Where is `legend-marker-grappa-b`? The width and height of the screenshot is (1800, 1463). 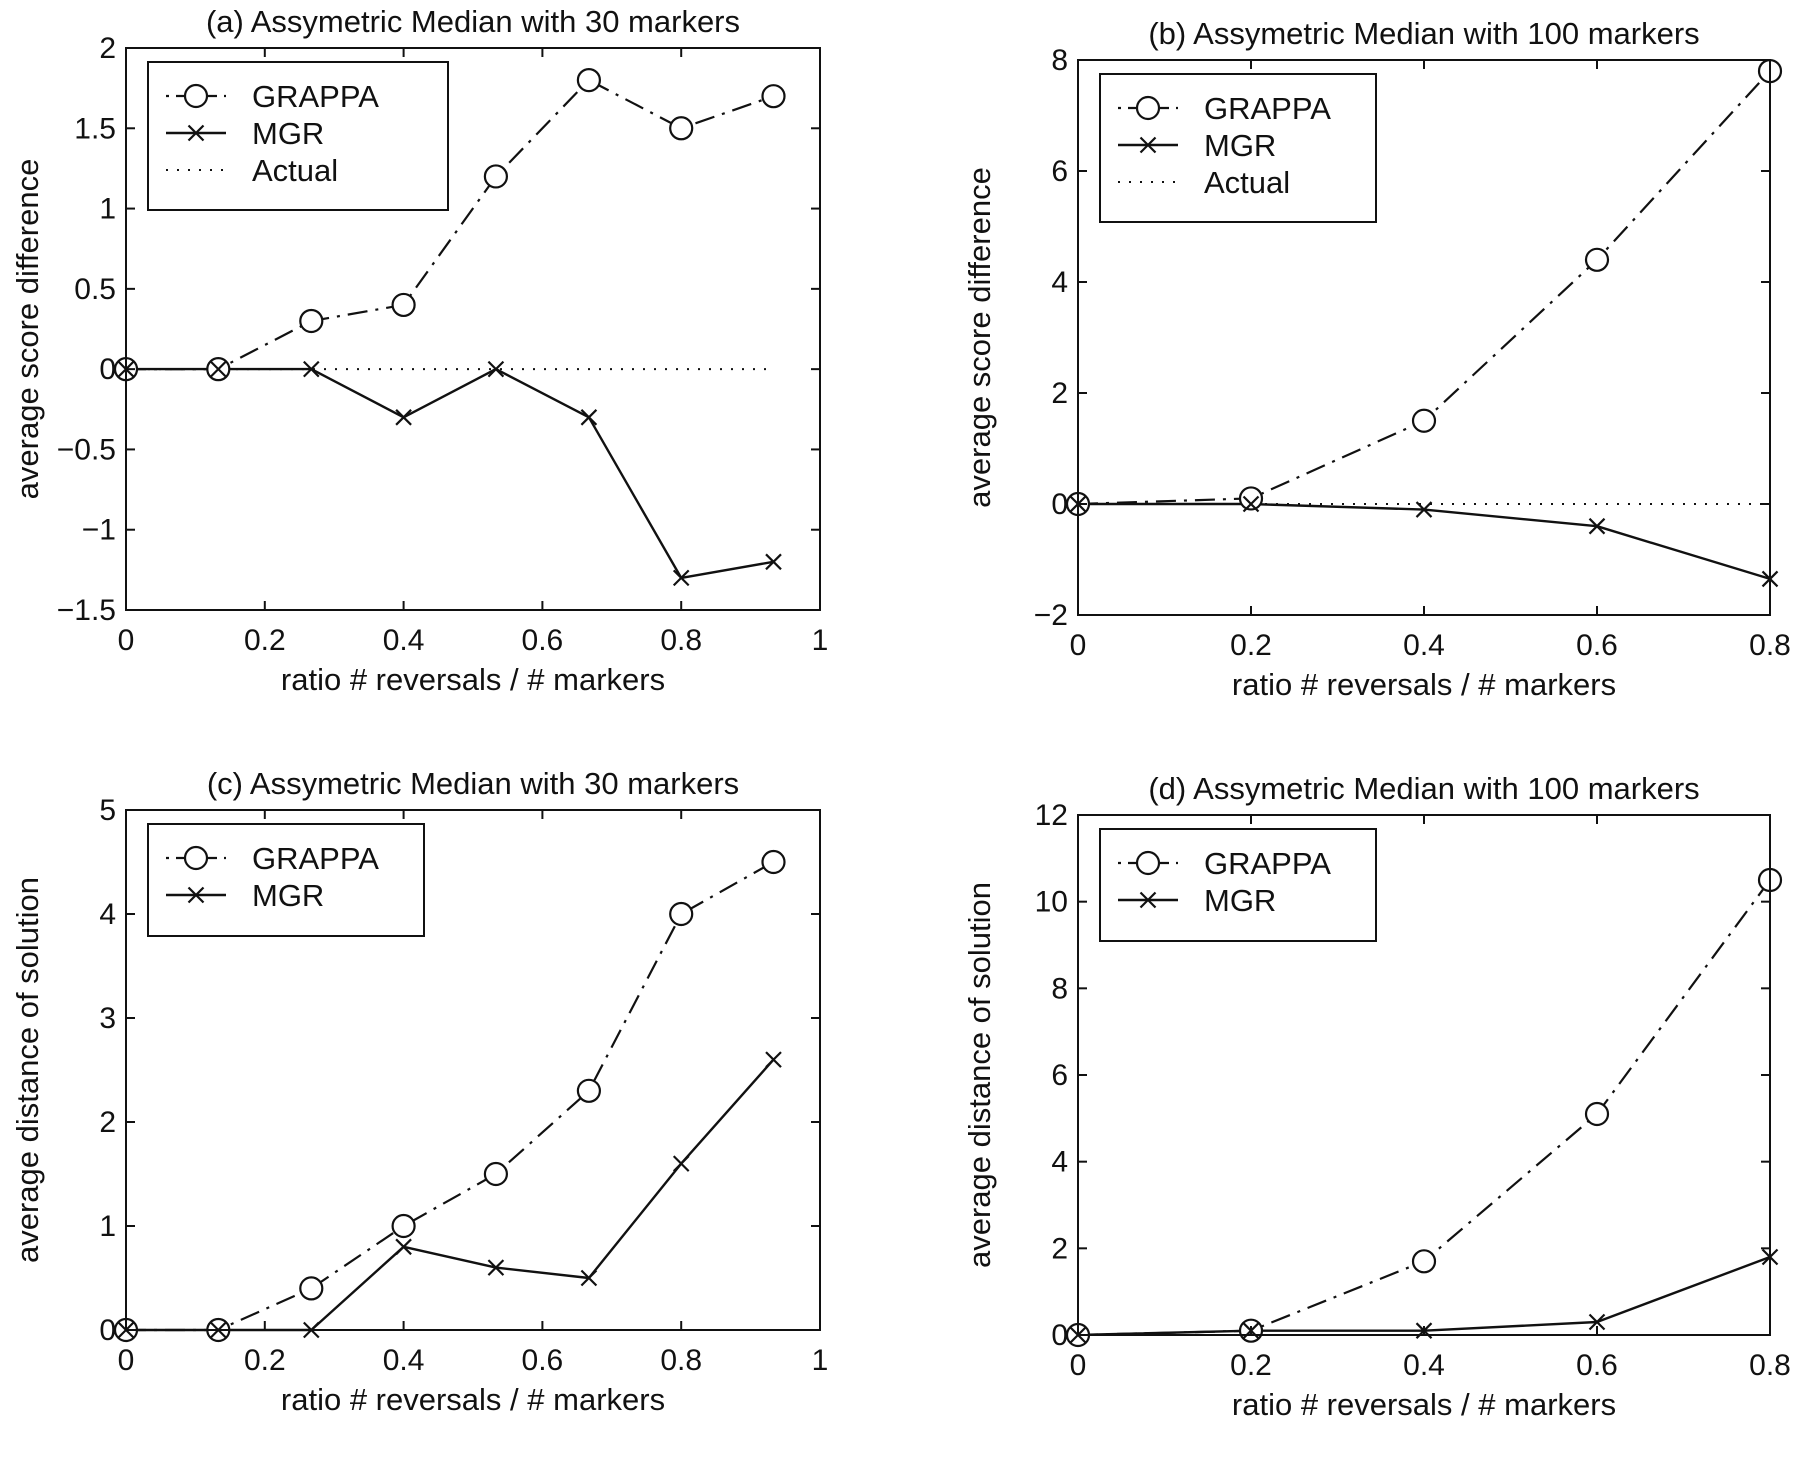
legend-marker-grappa-b is located at coordinates (1148, 108).